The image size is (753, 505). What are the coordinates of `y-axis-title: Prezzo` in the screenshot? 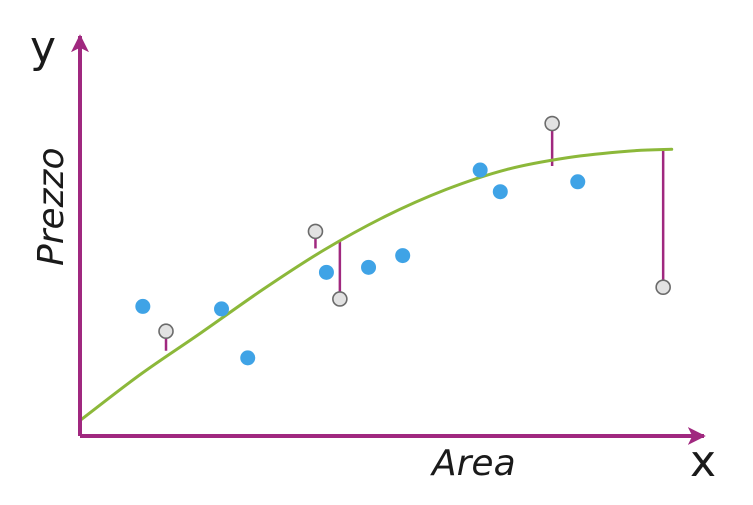 It's located at (51, 207).